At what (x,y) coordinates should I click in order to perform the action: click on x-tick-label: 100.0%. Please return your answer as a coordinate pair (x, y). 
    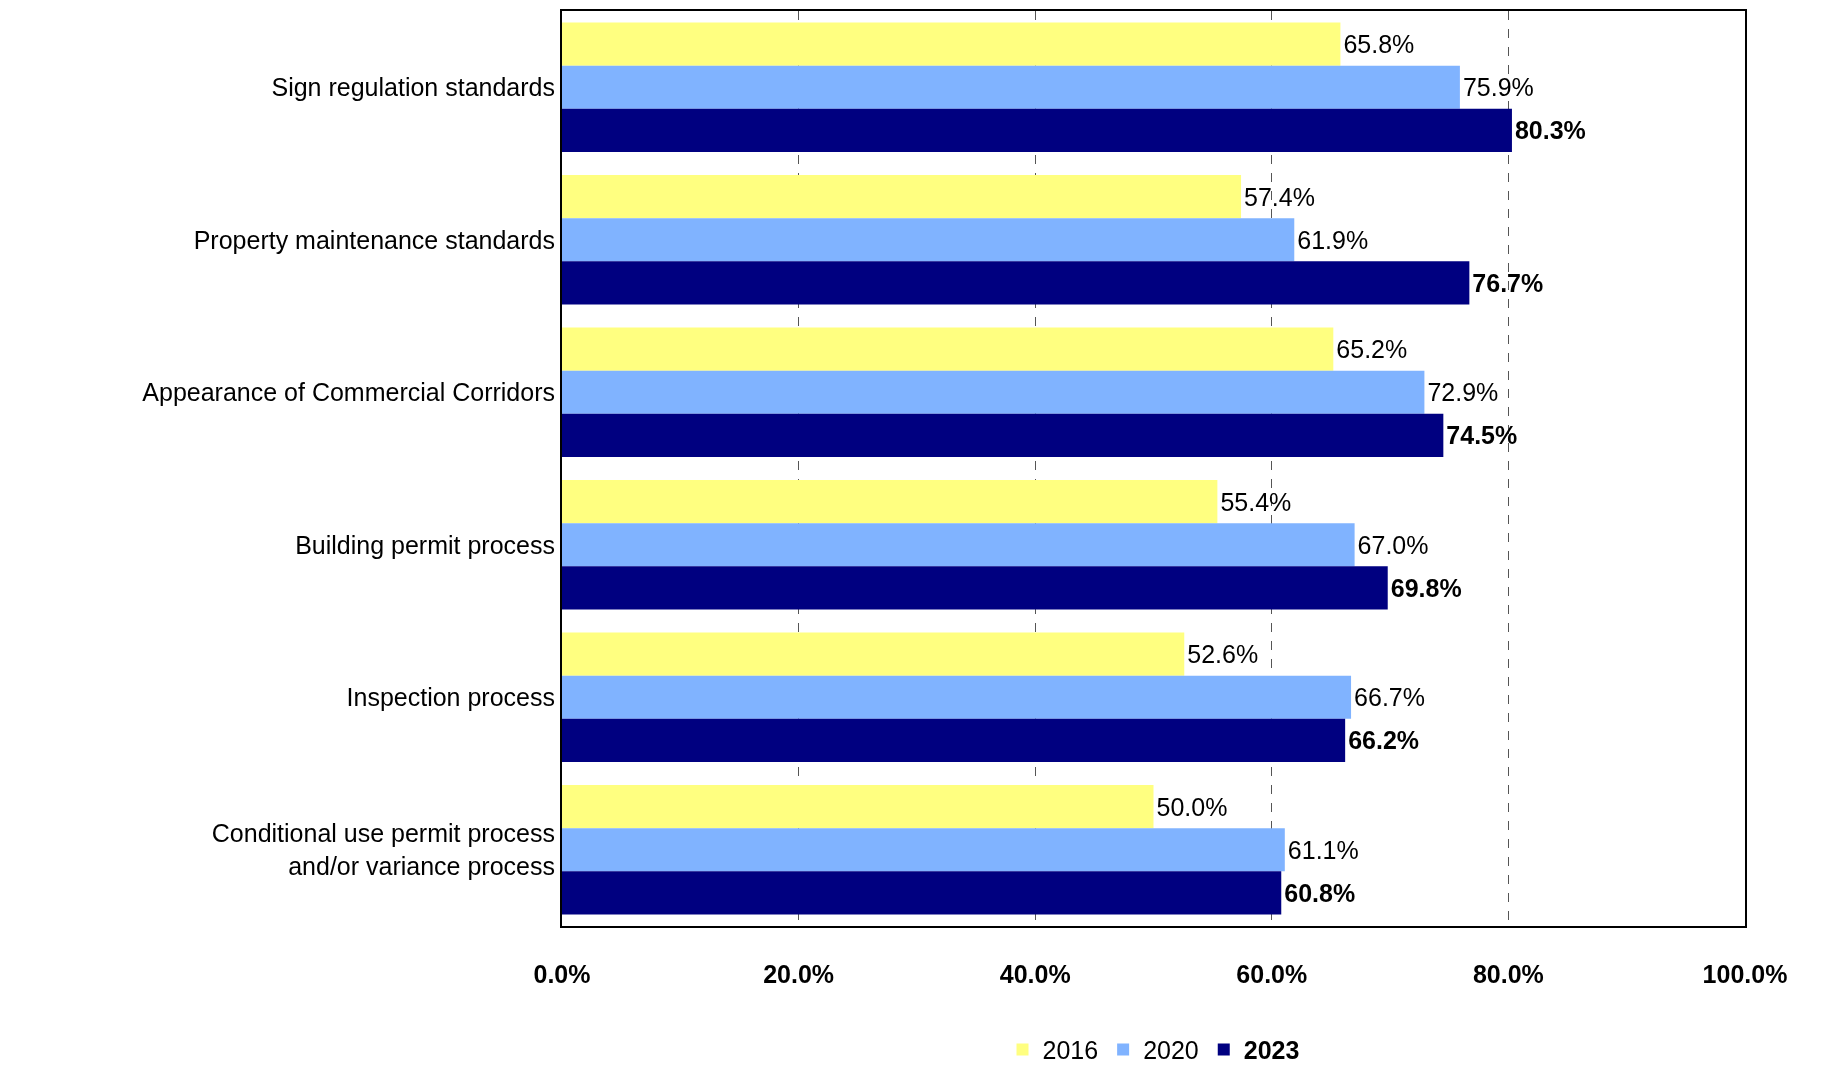
    Looking at the image, I should click on (1745, 974).